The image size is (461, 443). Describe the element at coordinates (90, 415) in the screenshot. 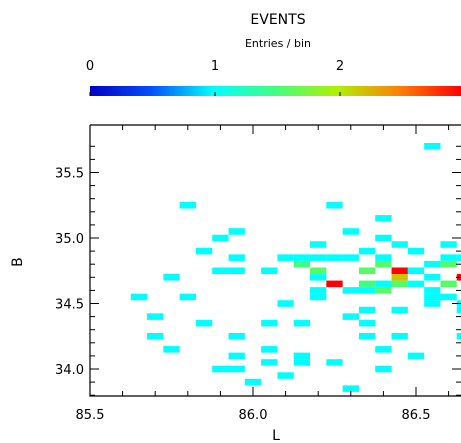

I see `x-tick-label: 85.5` at that location.